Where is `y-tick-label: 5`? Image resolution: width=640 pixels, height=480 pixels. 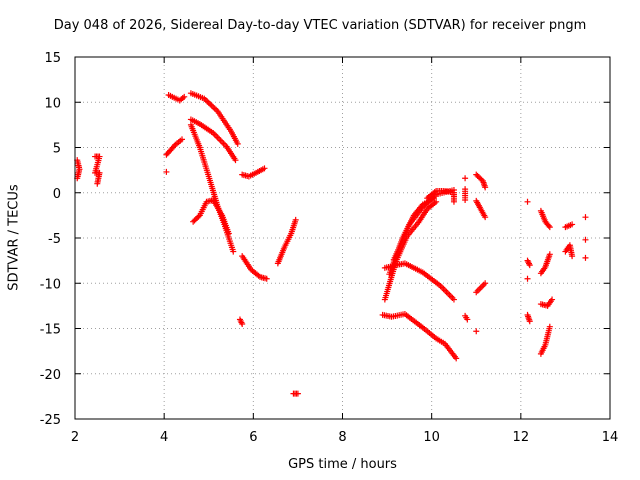
y-tick-label: 5 is located at coordinates (57, 149).